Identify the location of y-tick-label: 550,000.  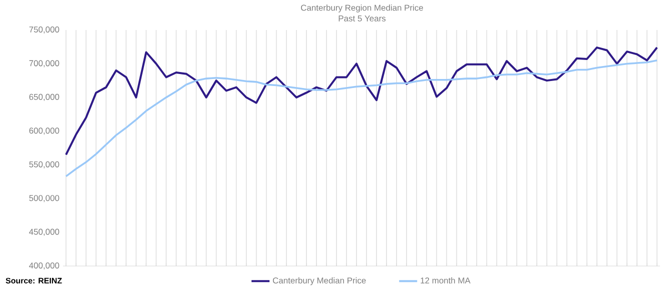
(44, 164).